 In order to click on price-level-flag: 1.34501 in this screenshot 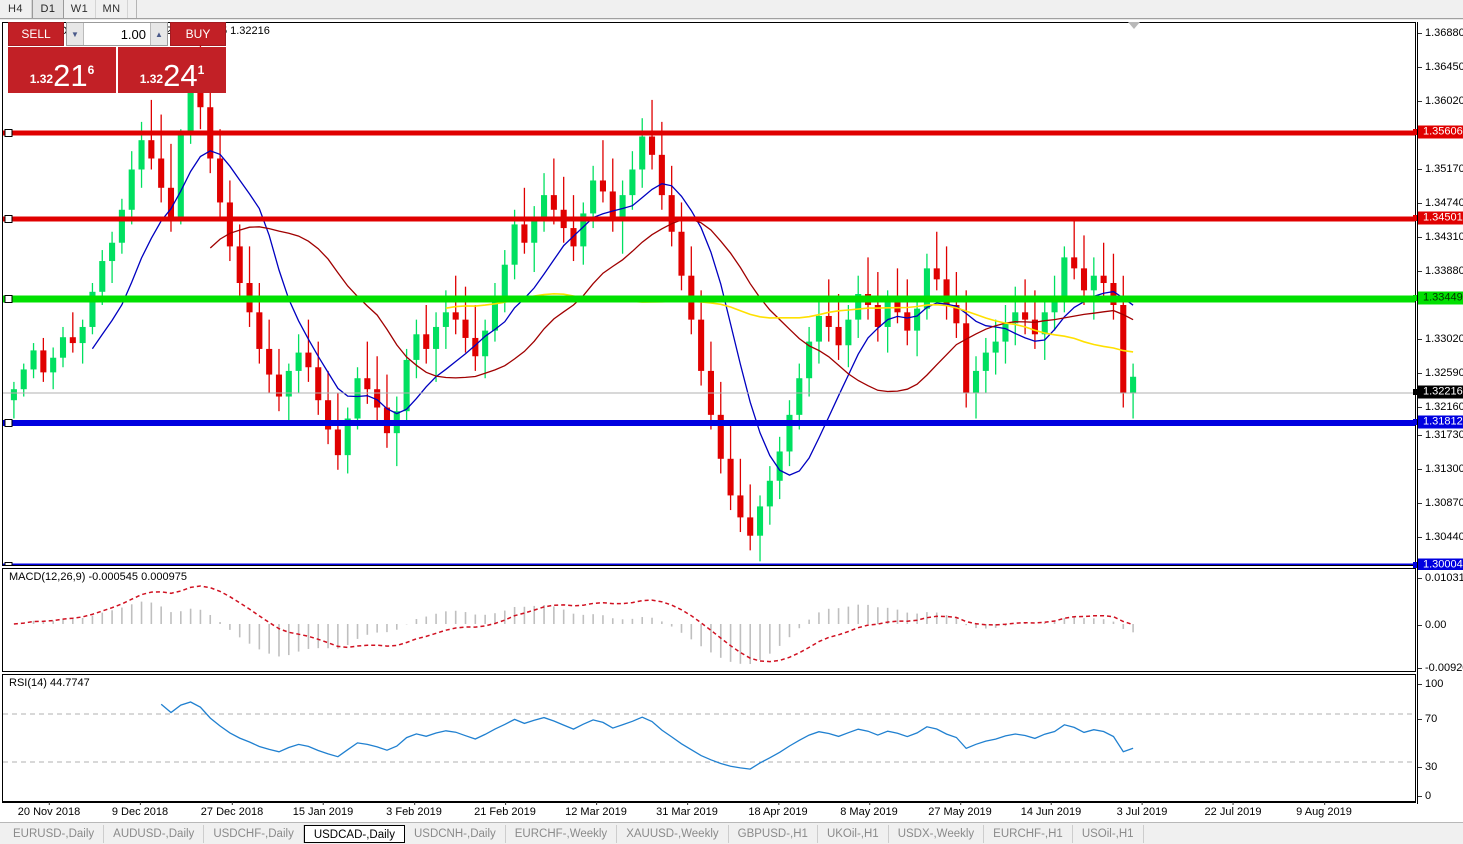, I will do `click(1440, 218)`.